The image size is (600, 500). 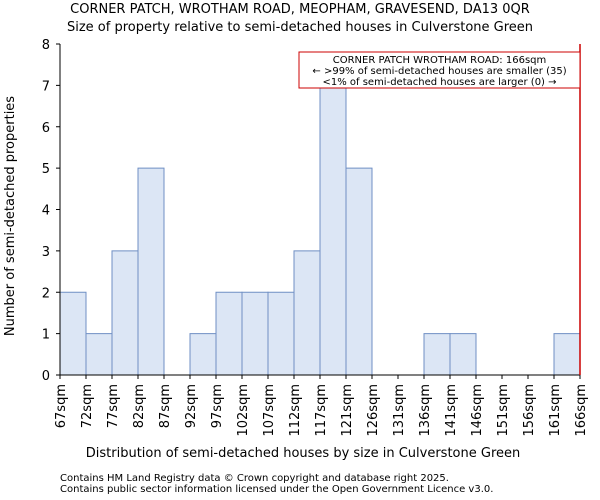 I want to click on bar-67sqm, so click(x=73, y=333).